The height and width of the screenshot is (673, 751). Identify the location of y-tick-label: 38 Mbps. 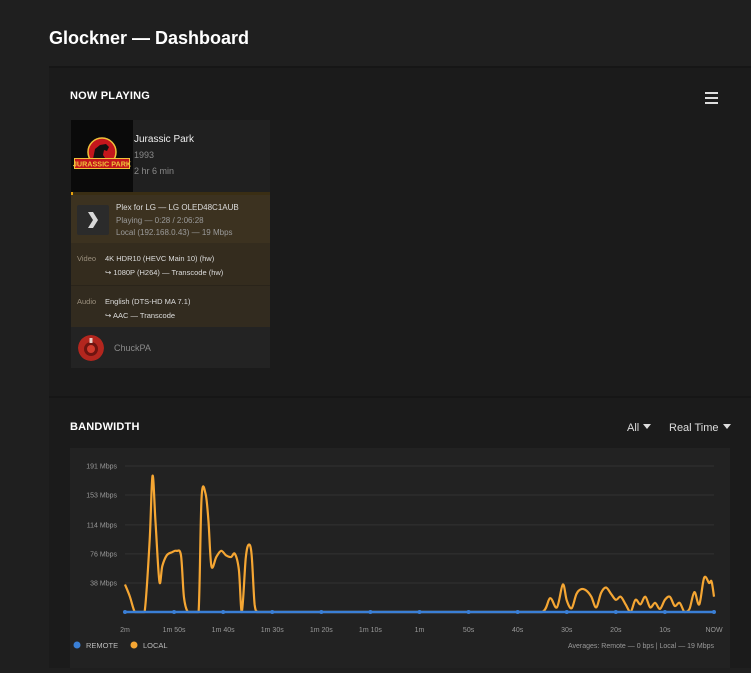
(103, 583).